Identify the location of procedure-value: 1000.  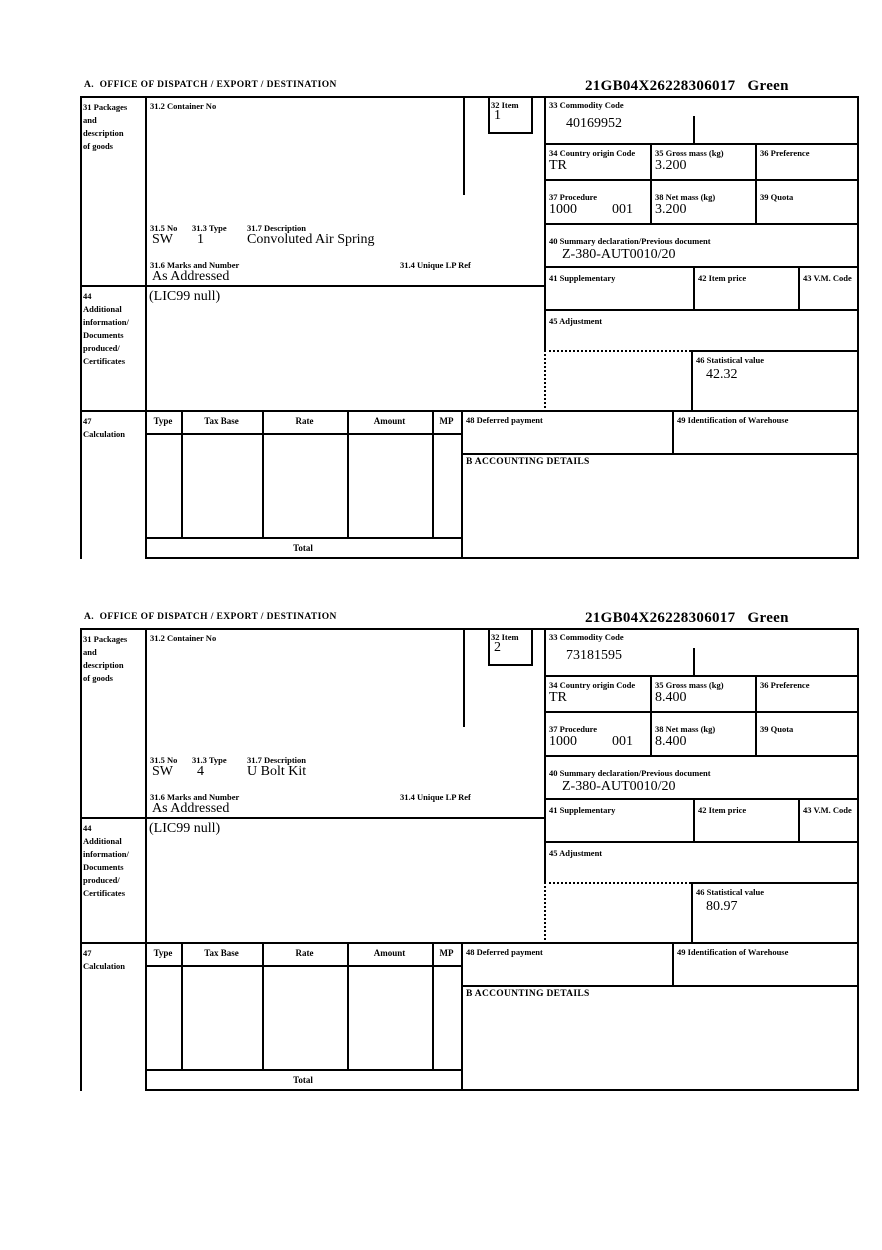
(563, 209).